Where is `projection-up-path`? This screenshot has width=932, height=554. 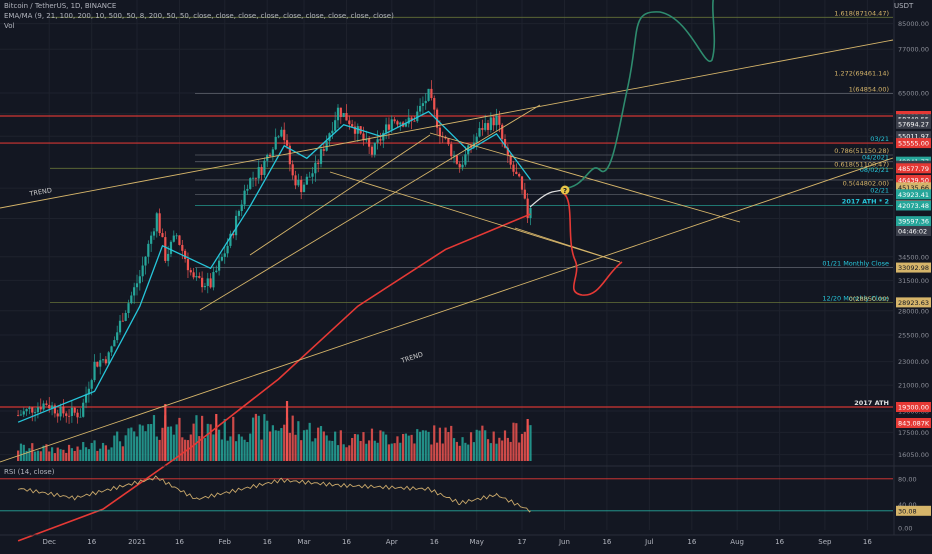
projection-up-path is located at coordinates (638, 94).